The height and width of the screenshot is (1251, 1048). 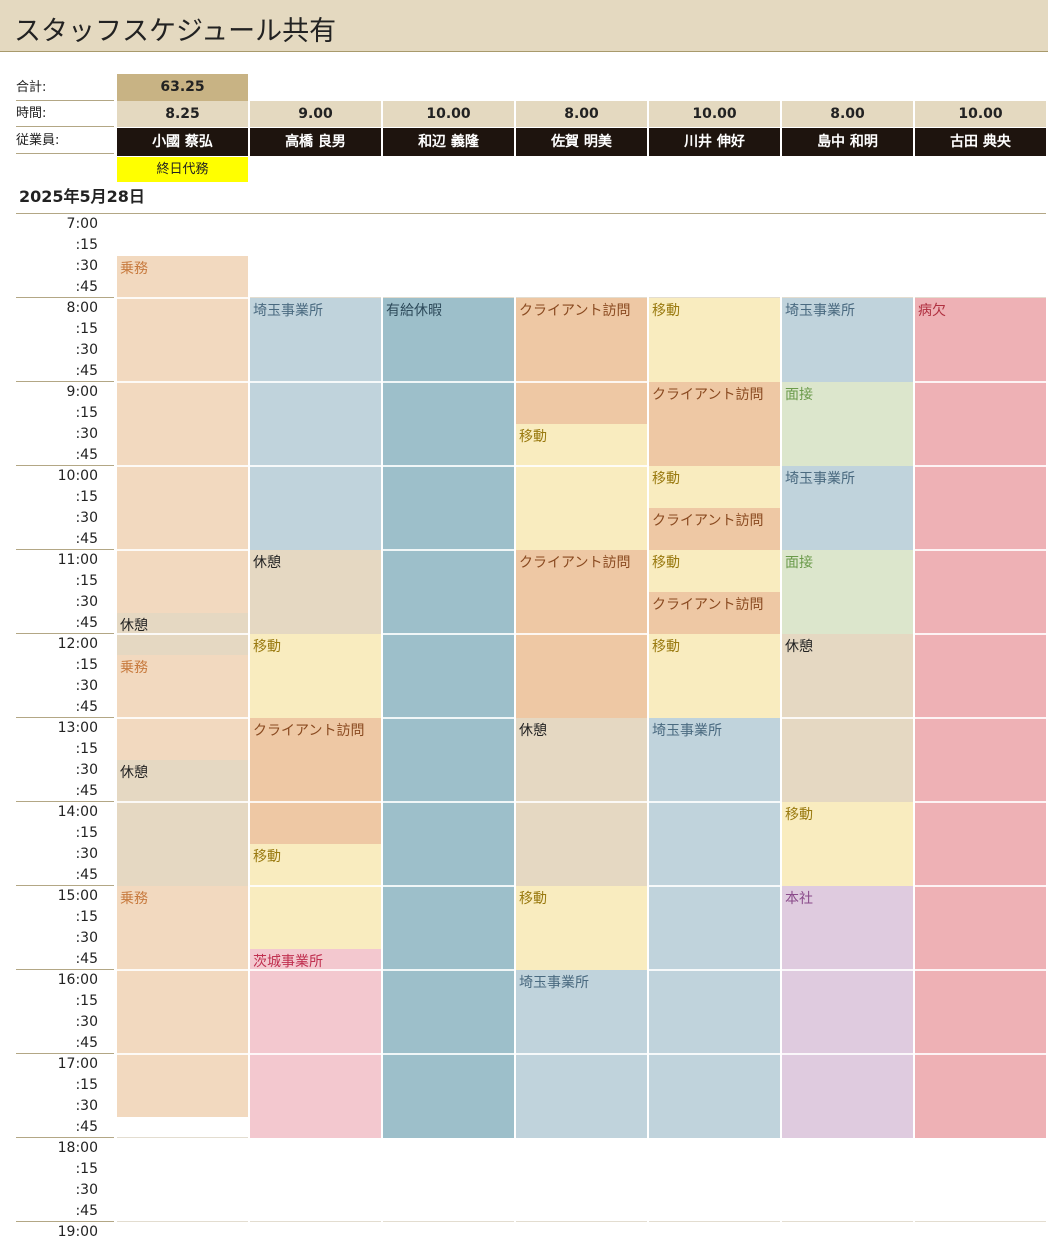 I want to click on time-label: 13:00, so click(x=77, y=728).